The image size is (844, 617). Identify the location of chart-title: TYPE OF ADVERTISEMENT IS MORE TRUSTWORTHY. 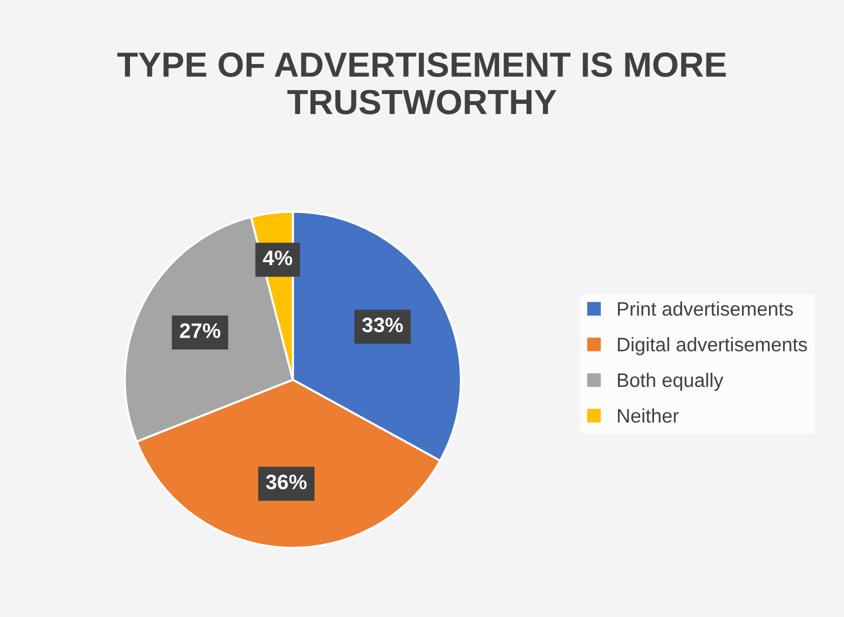
(421, 83).